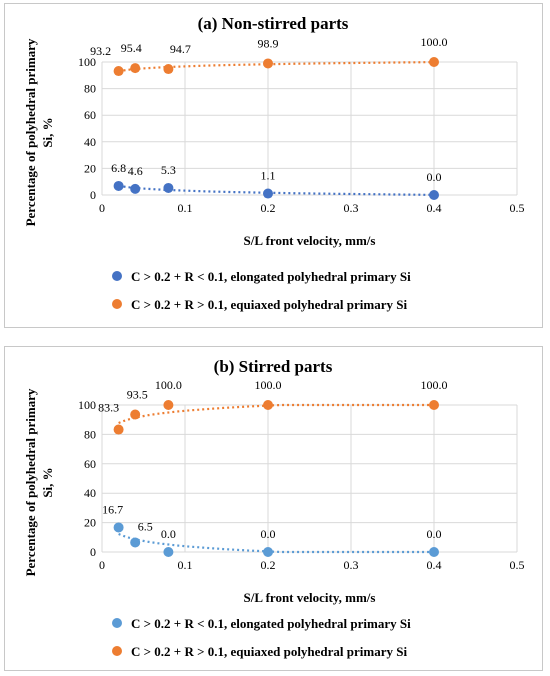  What do you see at coordinates (273, 23) in the screenshot?
I see `chart-title: (a) Non-stirred parts` at bounding box center [273, 23].